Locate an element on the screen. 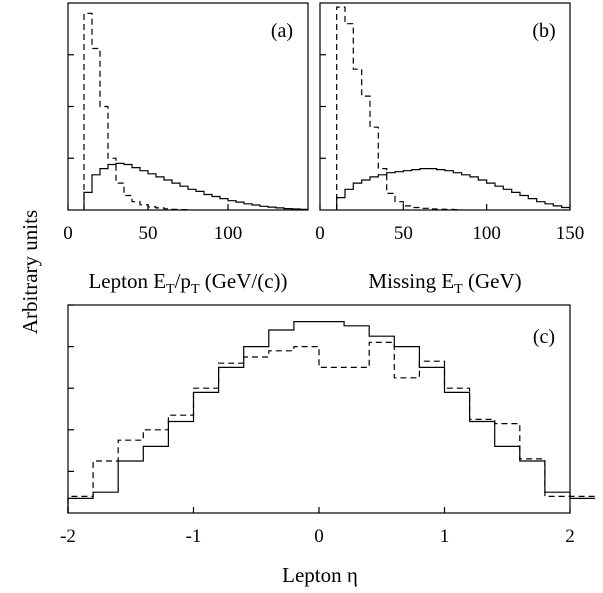 The image size is (603, 593). panel-c-x-tick-label-1: -1 is located at coordinates (194, 536).